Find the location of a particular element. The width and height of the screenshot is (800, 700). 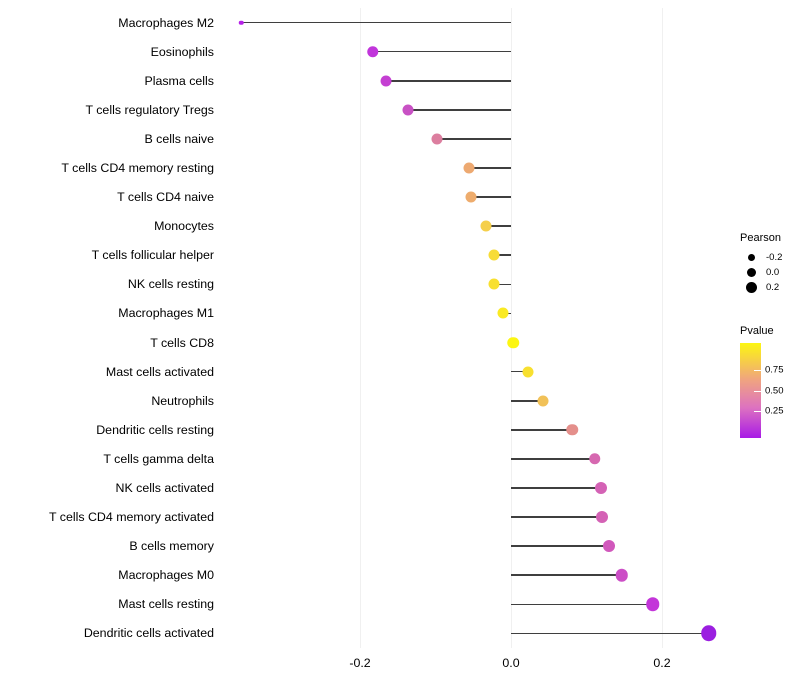

colorbar-tick-label: 0.25 is located at coordinates (774, 411).